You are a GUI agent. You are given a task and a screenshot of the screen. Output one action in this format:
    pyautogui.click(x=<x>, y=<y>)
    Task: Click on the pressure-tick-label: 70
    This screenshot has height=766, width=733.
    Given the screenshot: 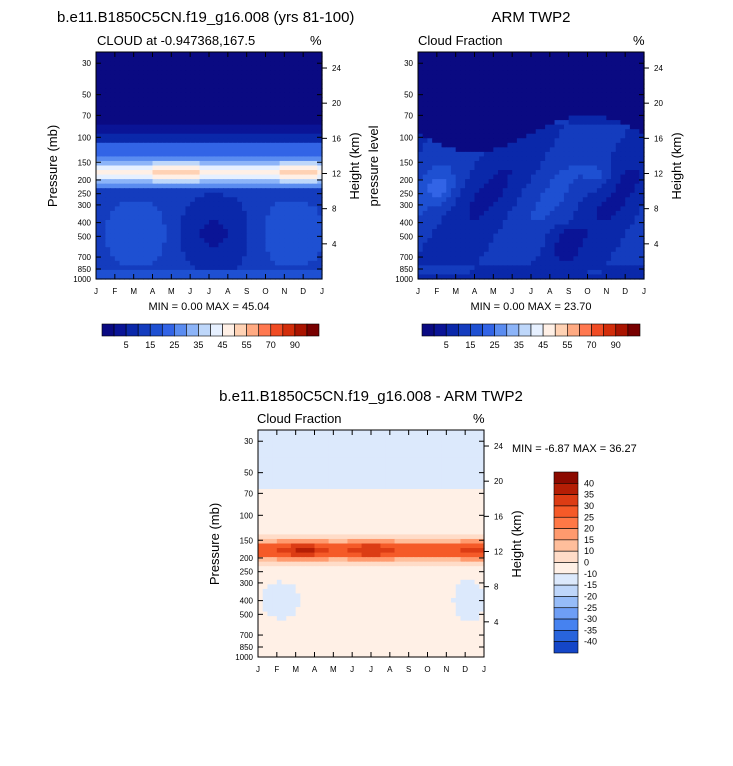 What is the action you would take?
    pyautogui.click(x=408, y=115)
    